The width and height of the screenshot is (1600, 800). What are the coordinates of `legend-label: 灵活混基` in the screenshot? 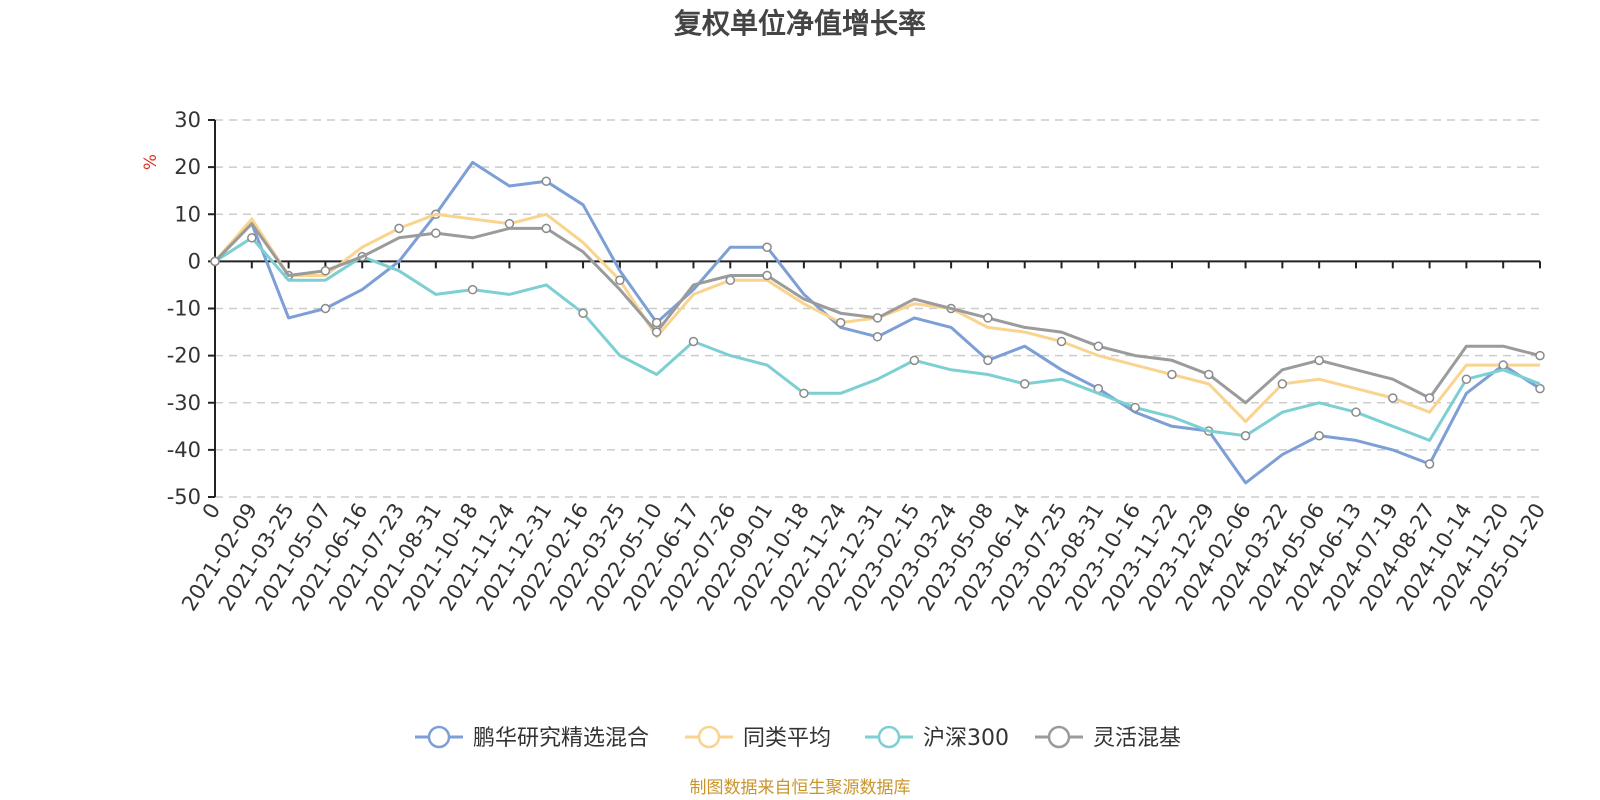 It's located at (1137, 738).